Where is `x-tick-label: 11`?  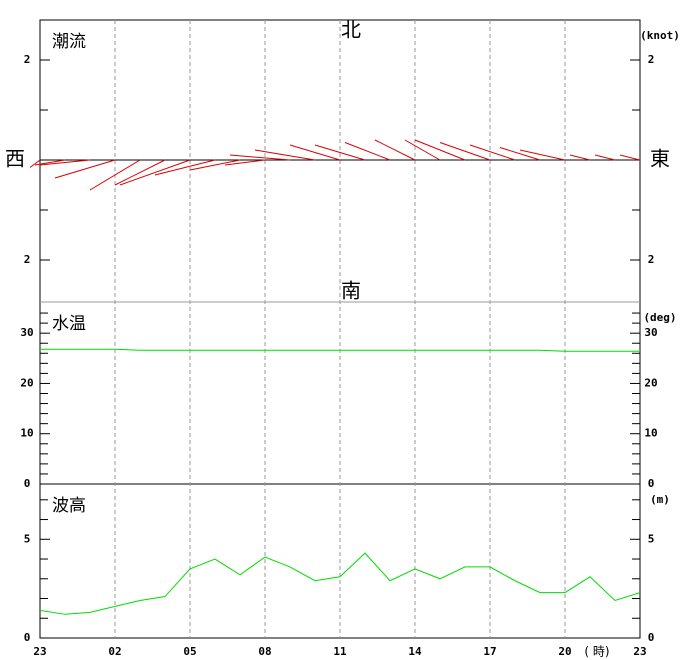 x-tick-label: 11 is located at coordinates (340, 651).